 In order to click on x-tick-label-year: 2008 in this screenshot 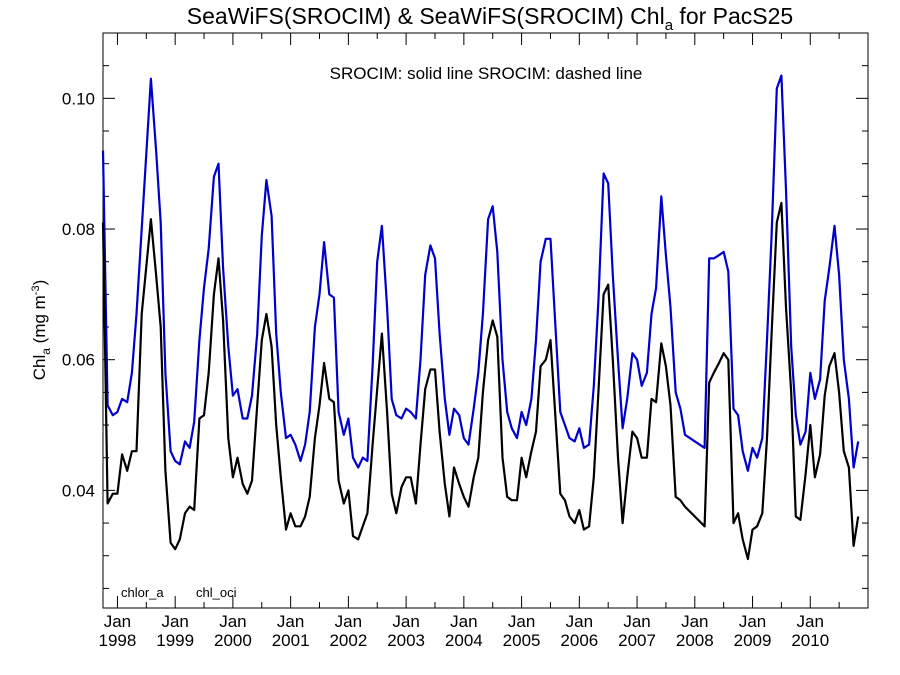, I will do `click(695, 640)`.